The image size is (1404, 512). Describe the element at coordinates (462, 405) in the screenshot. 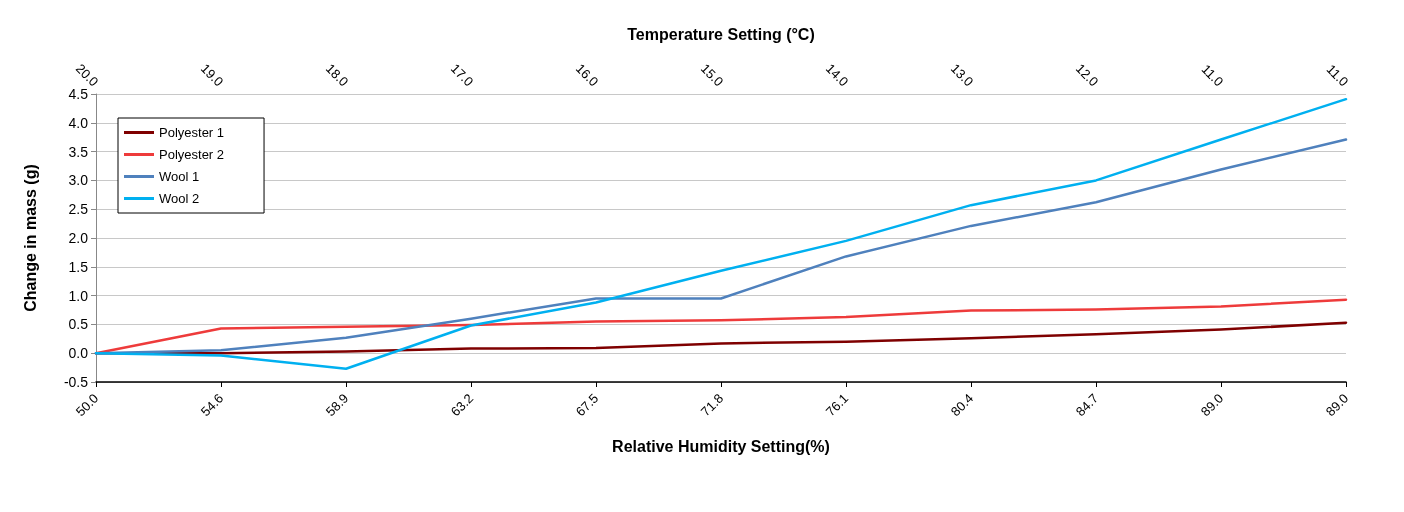

I see `x-tick-label: 63.2` at that location.